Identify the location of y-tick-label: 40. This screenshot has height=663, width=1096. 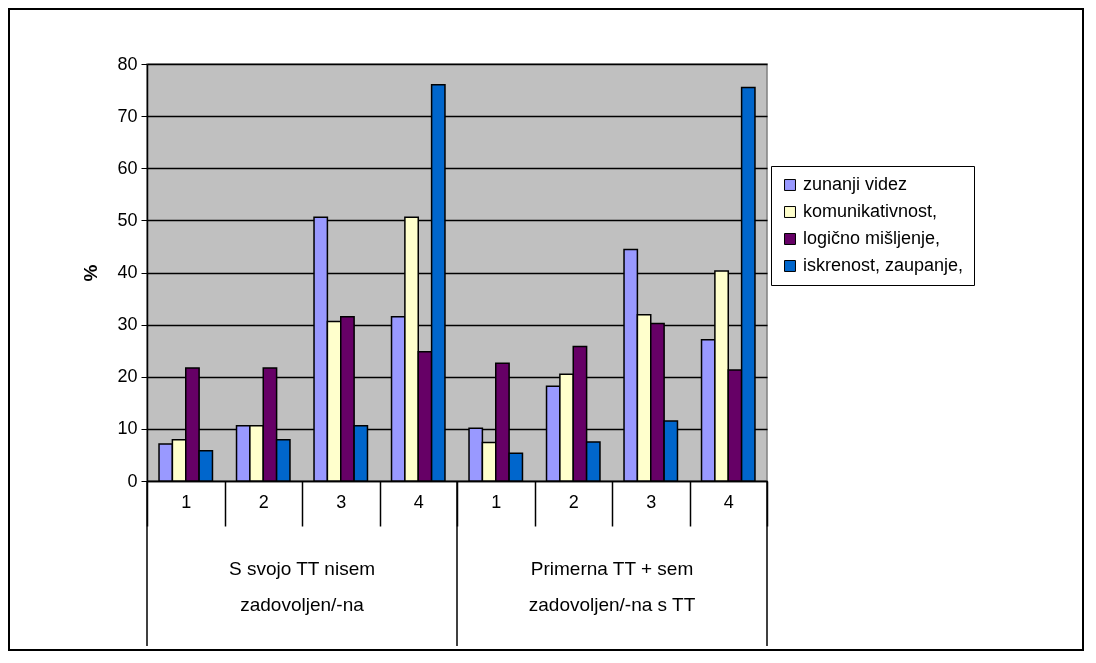
(127, 272).